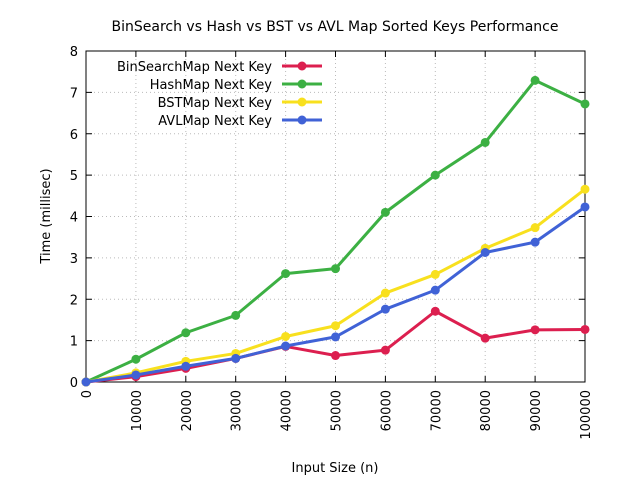 The width and height of the screenshot is (640, 480). Describe the element at coordinates (215, 103) in the screenshot. I see `legend-label: BSTMap Next Key` at that location.